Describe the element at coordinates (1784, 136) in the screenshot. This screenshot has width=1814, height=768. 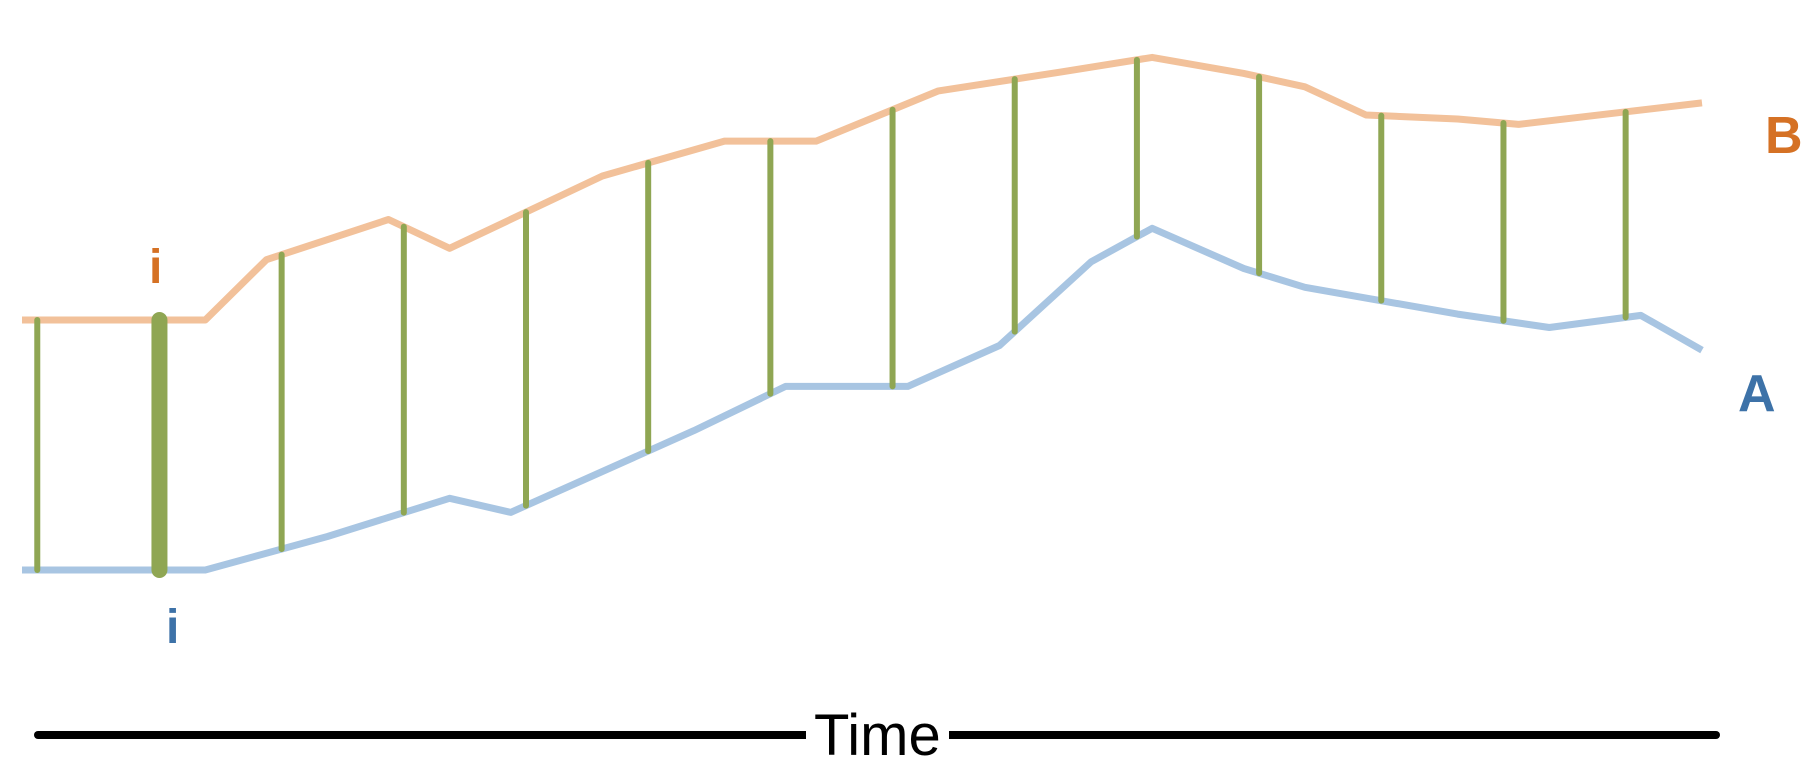
I see `series-b-label: B` at that location.